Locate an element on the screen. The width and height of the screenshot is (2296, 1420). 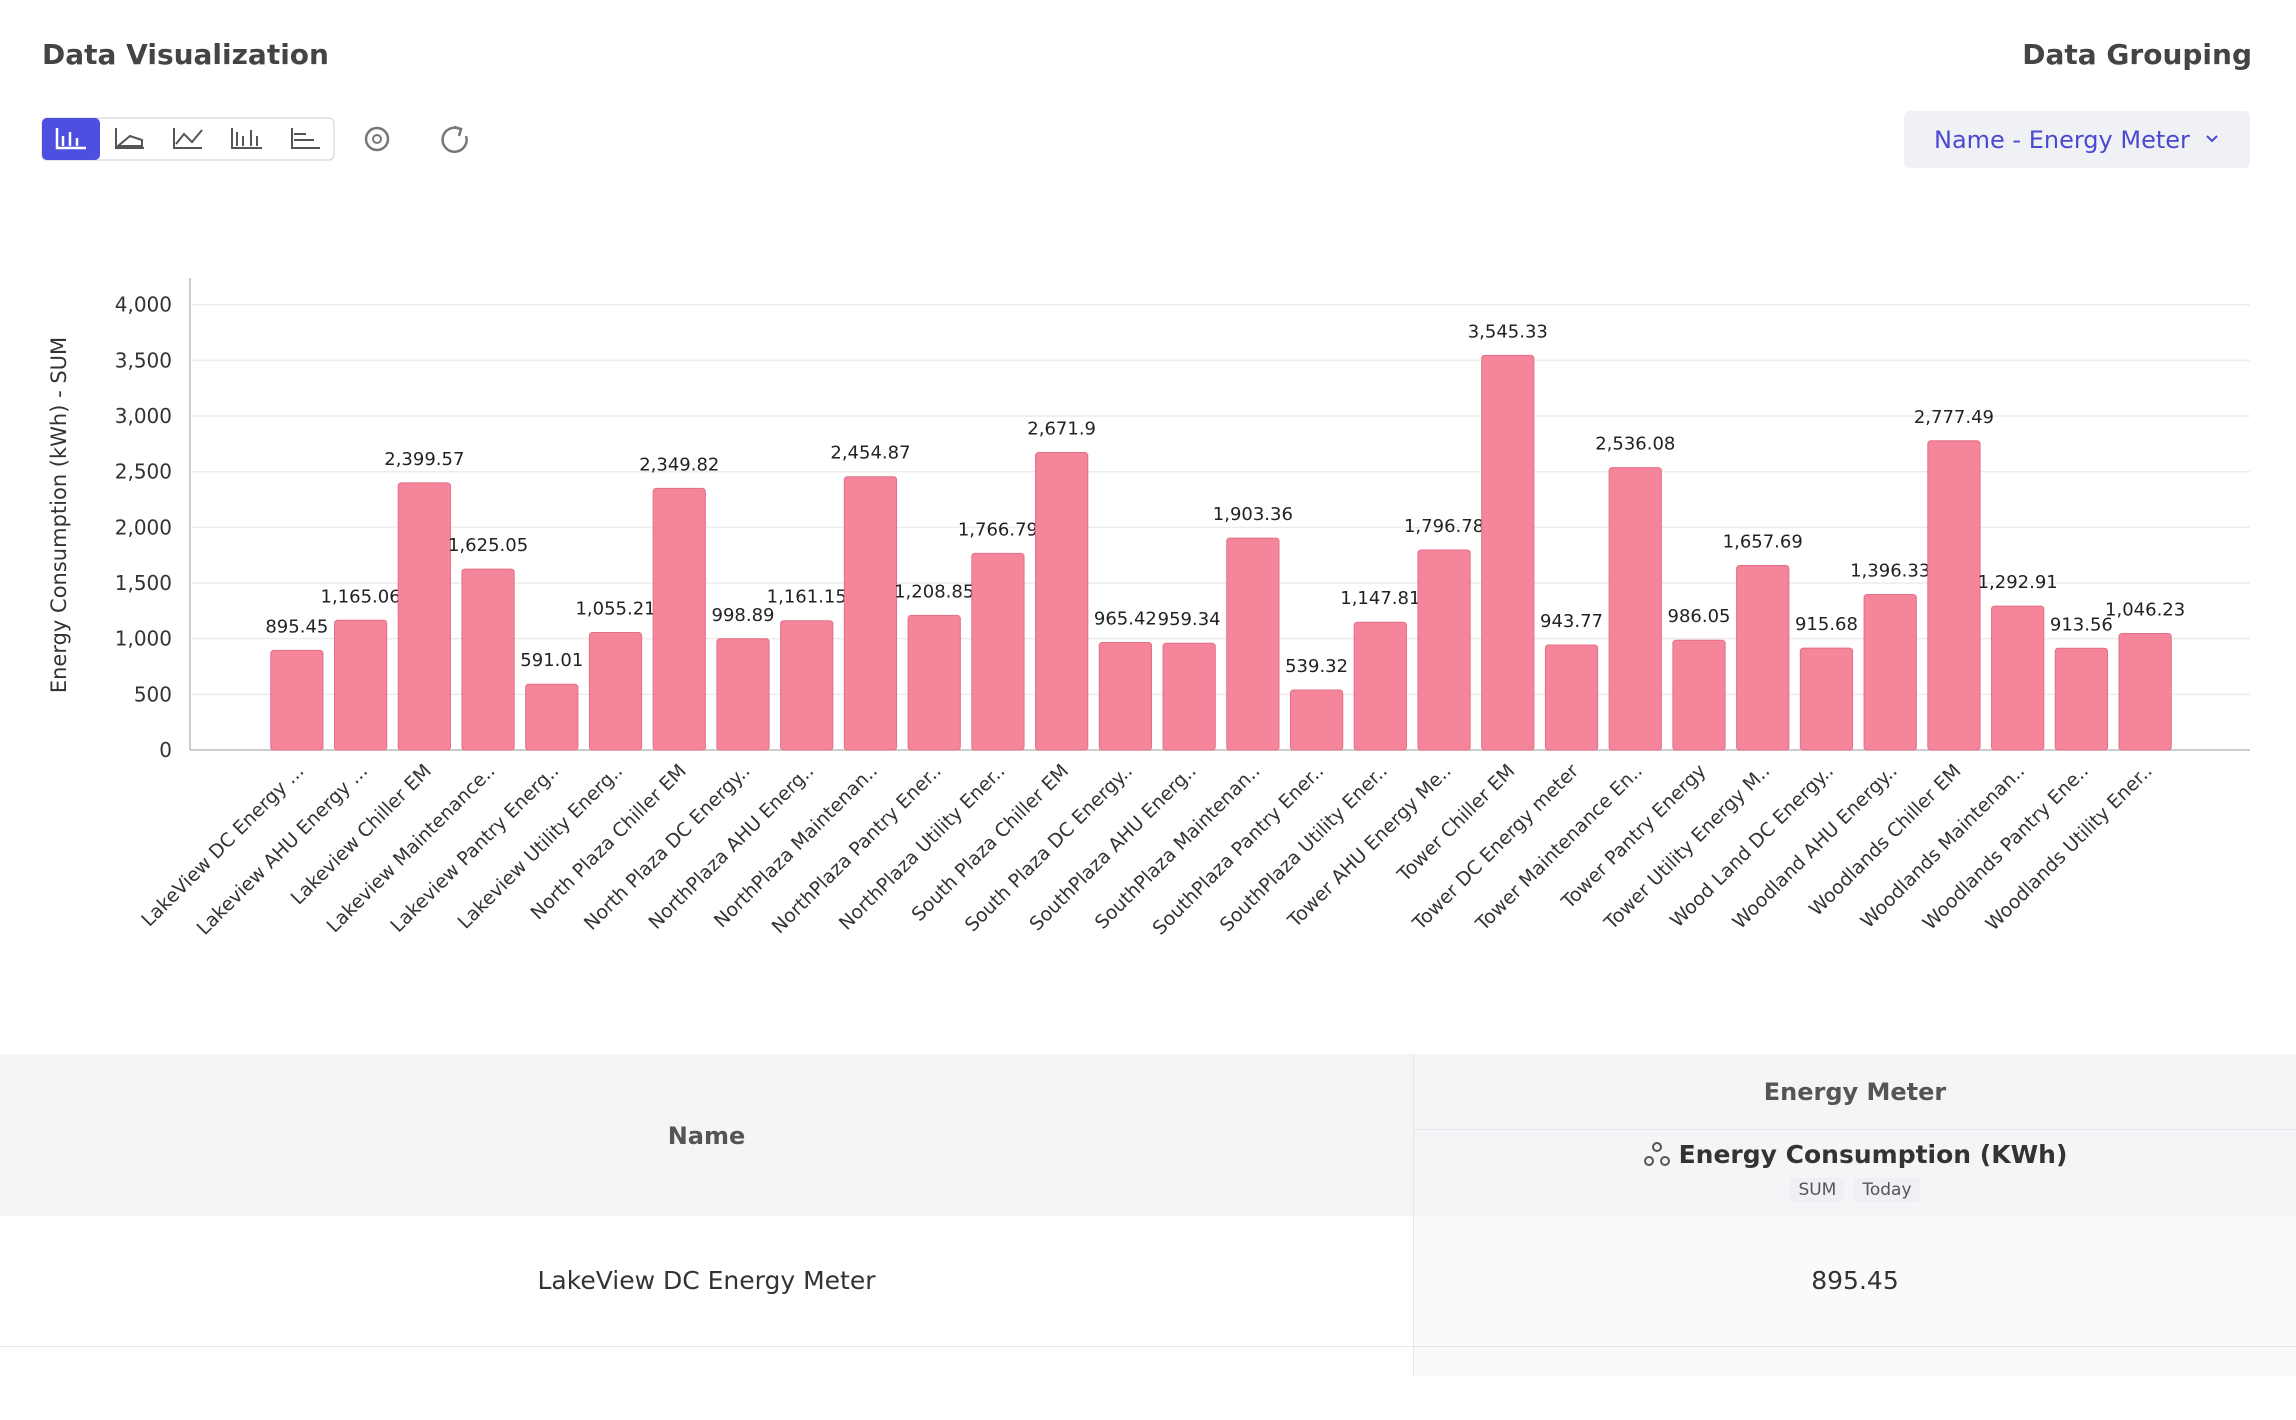
data-label: 2,454.87 is located at coordinates (870, 453).